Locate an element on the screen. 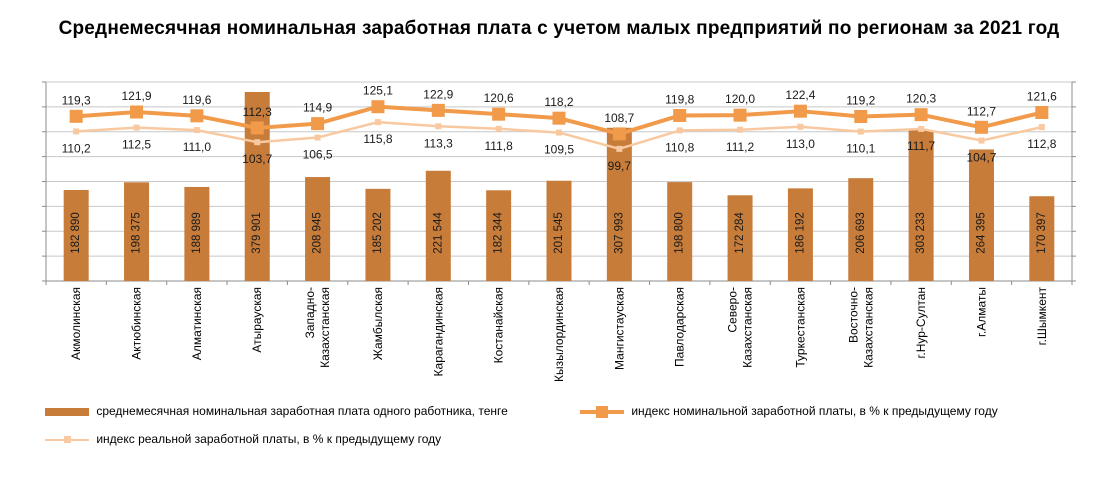 Image resolution: width=1118 pixels, height=479 pixels. nominal-index-data-label: 120,0 is located at coordinates (740, 99).